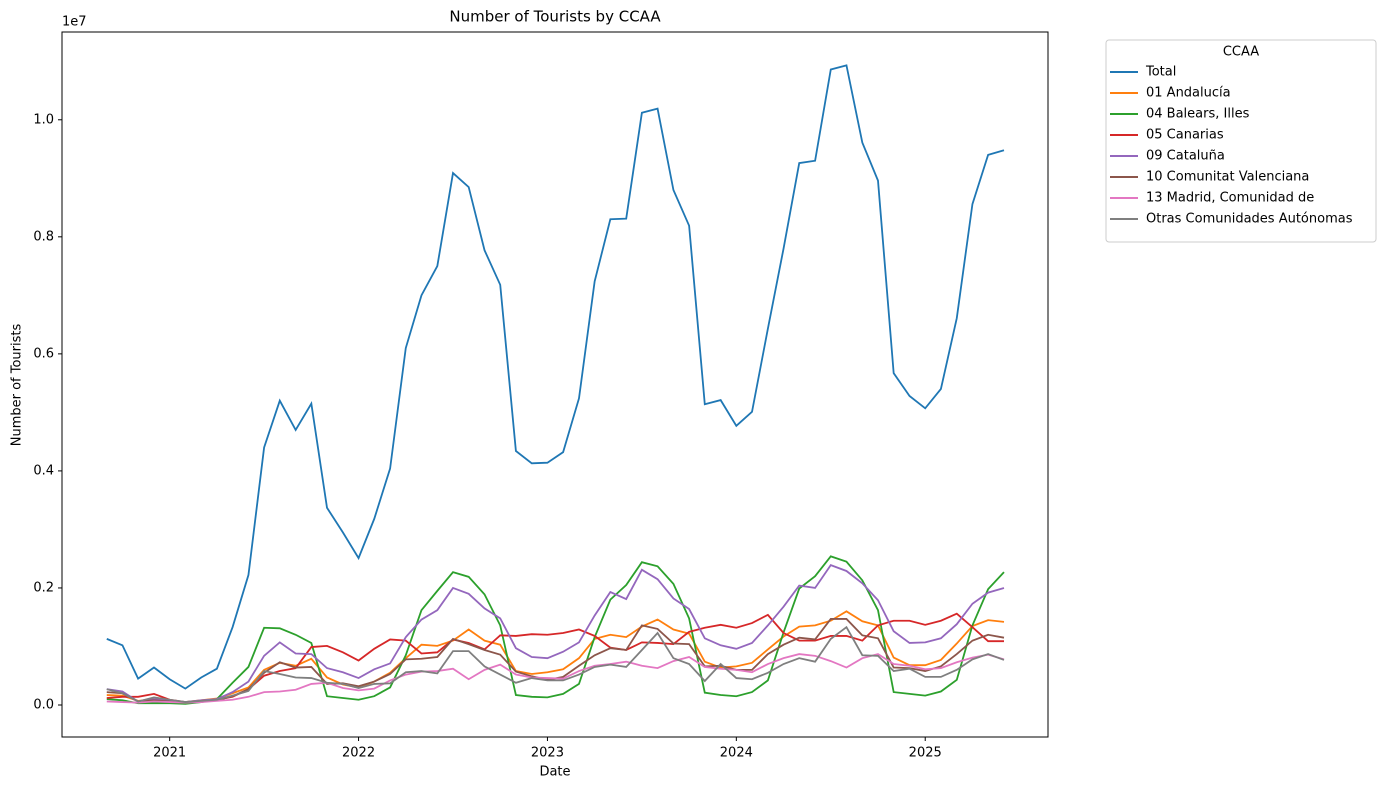 This screenshot has width=1385, height=790. I want to click on x-tick-label: 2025, so click(925, 753).